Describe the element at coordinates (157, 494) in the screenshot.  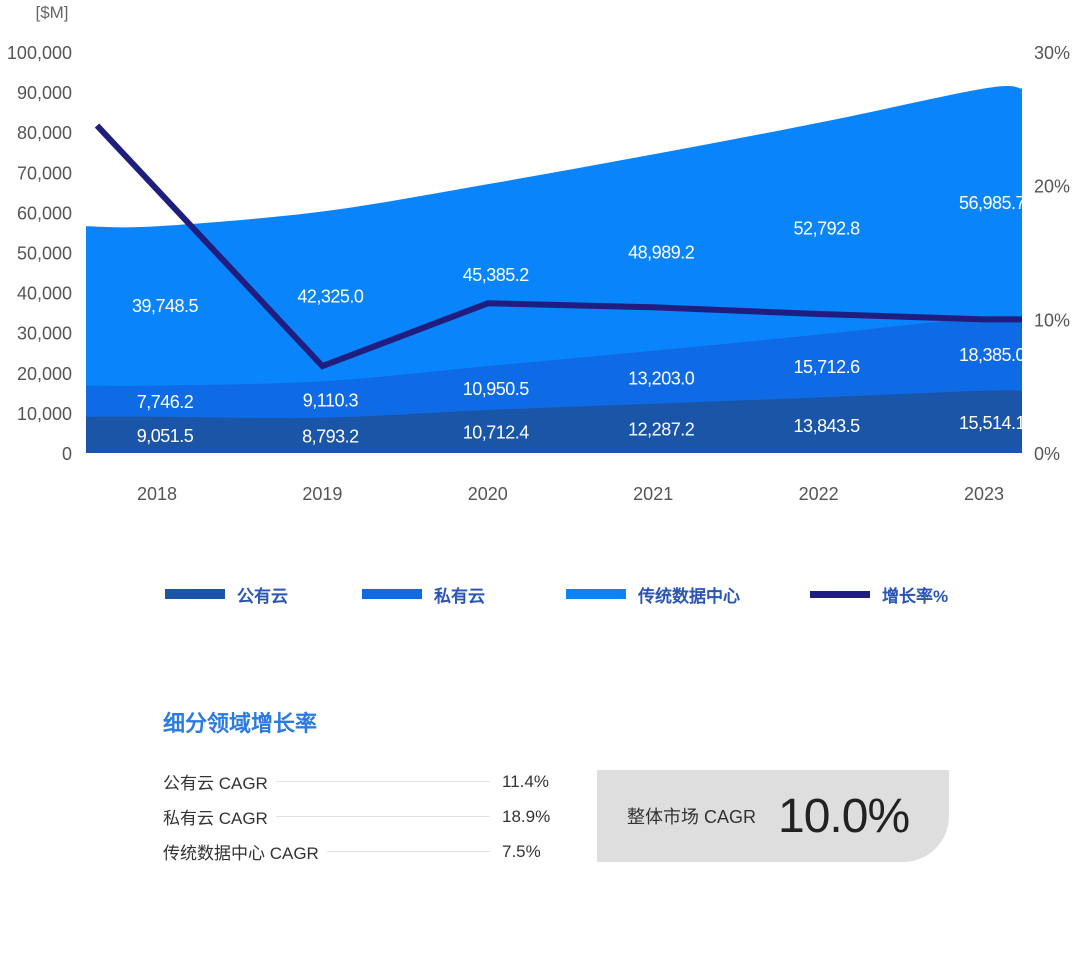
I see `x-tick-label: 2018` at that location.